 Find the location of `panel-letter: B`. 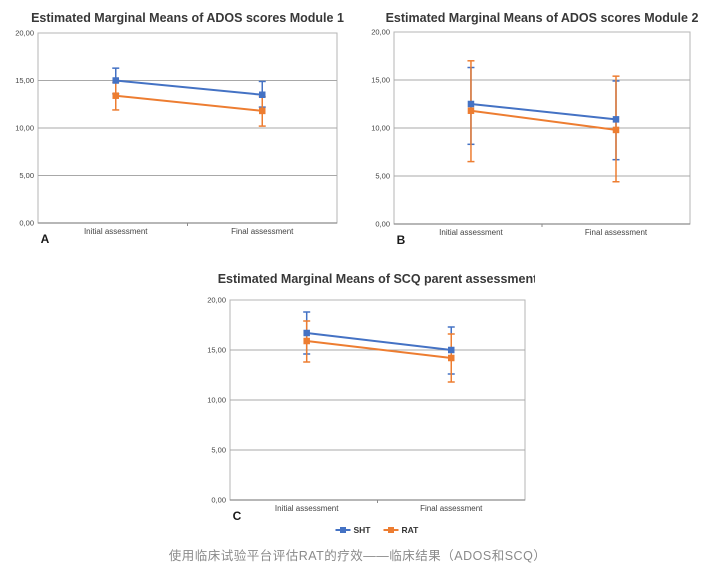

panel-letter: B is located at coordinates (401, 240).